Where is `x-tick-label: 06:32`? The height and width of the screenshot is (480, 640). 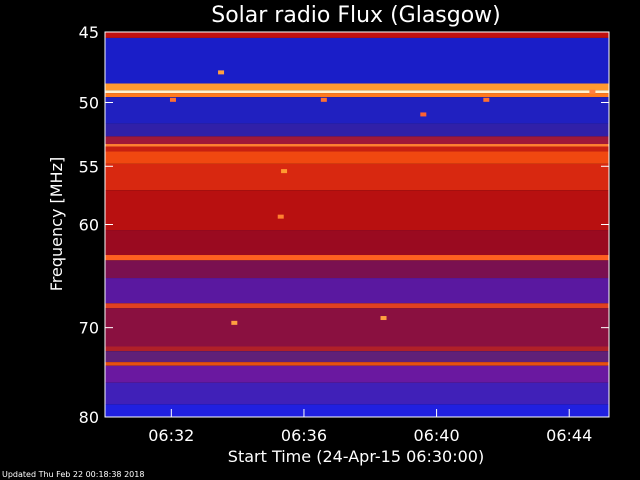 x-tick-label: 06:32 is located at coordinates (171, 435).